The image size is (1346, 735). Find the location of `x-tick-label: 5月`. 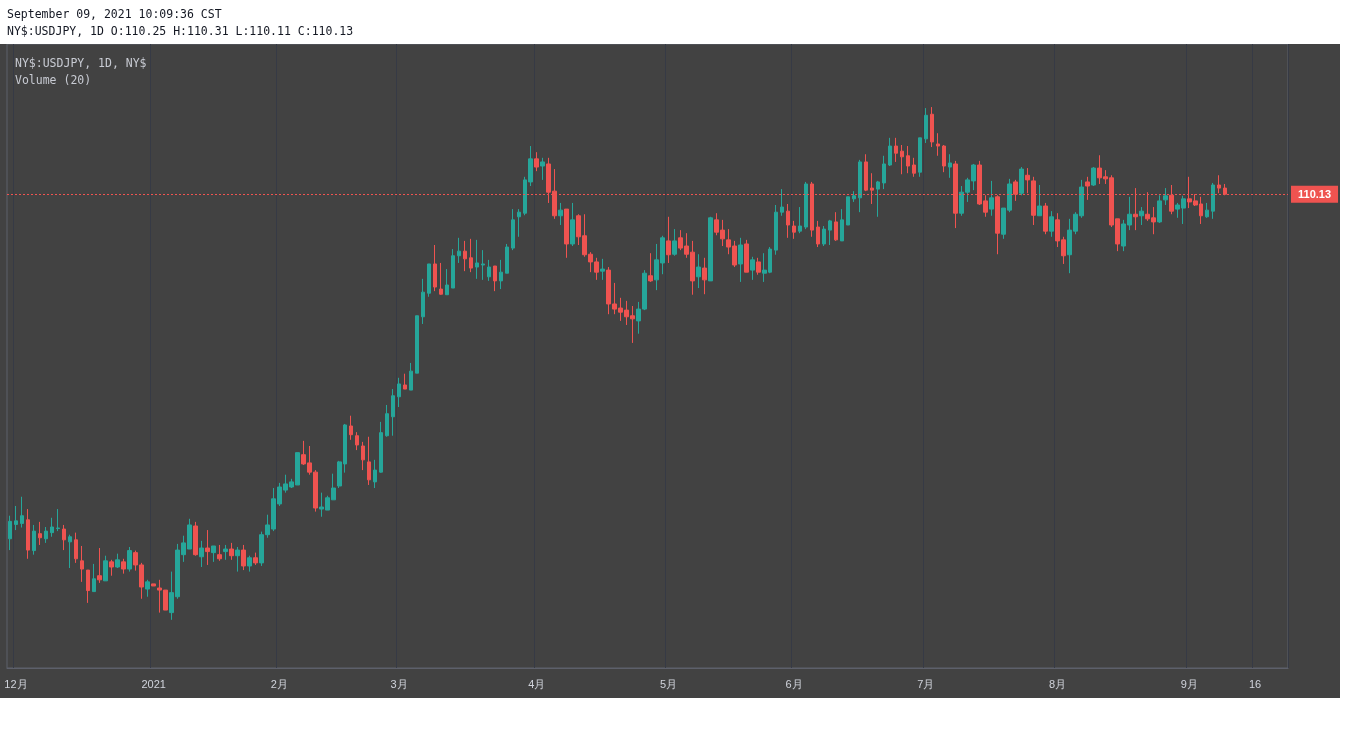

x-tick-label: 5月 is located at coordinates (668, 683).